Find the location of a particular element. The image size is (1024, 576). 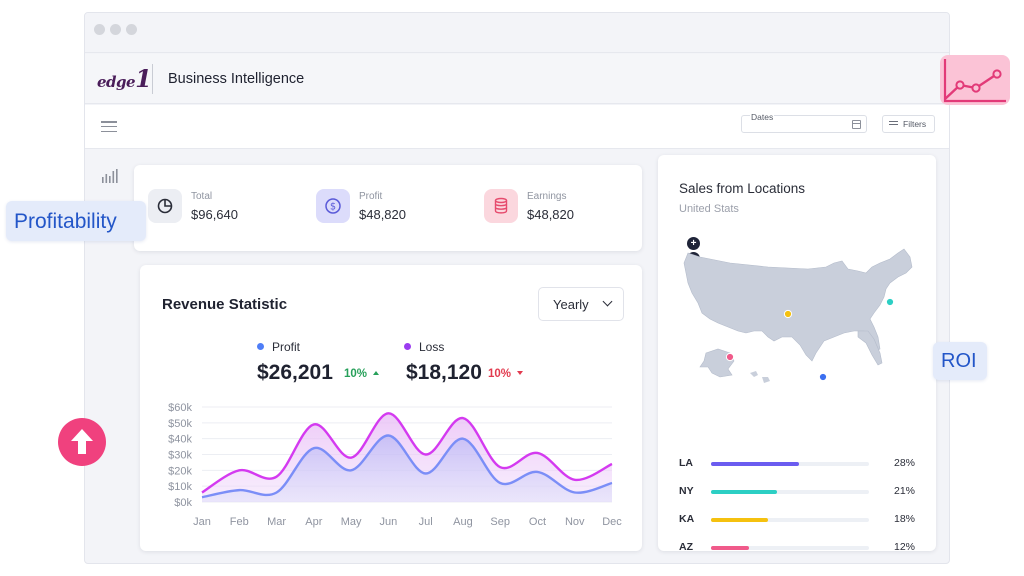

series-line-loss is located at coordinates (407, 453).